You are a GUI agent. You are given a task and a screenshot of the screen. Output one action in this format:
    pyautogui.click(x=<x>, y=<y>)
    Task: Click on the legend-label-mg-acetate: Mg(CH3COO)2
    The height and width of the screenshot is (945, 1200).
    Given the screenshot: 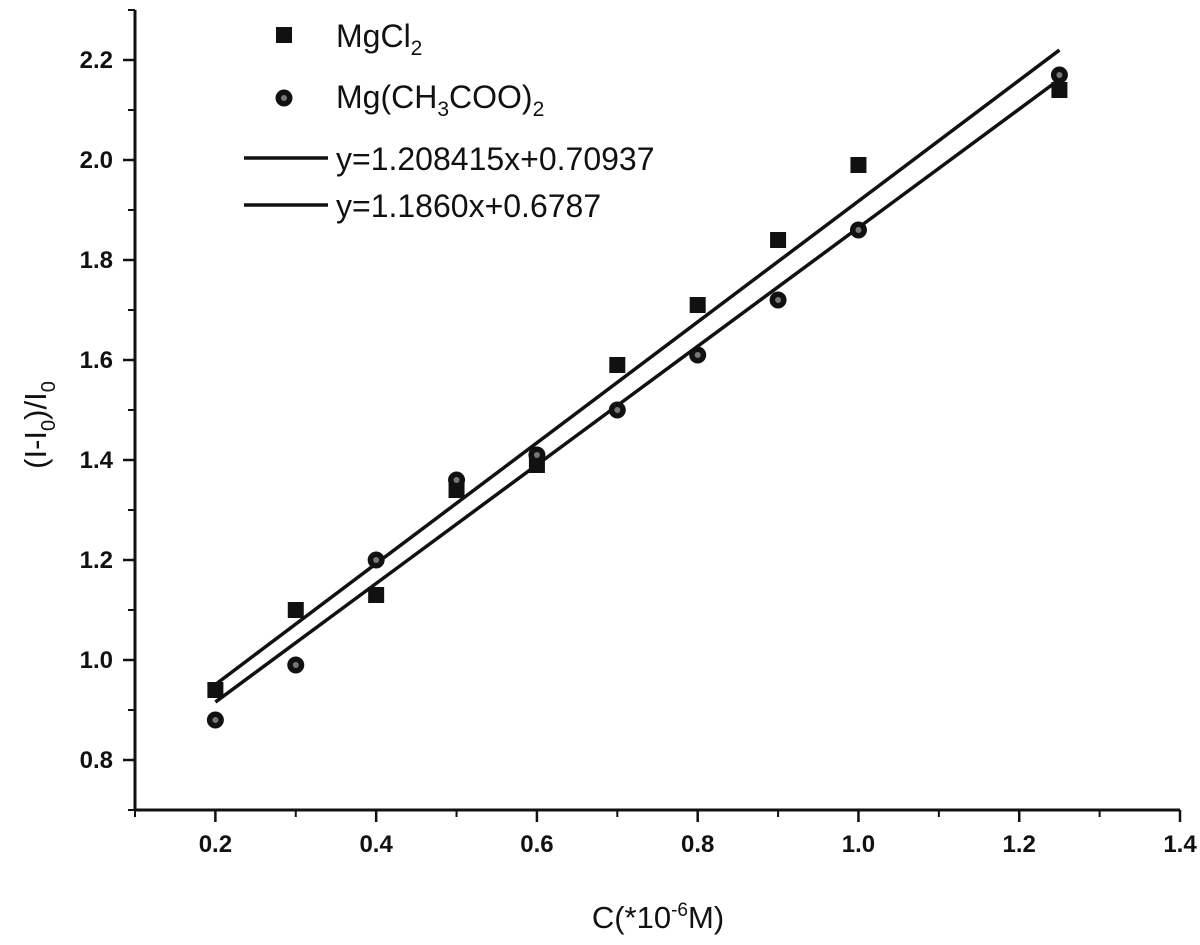 What is the action you would take?
    pyautogui.click(x=440, y=100)
    